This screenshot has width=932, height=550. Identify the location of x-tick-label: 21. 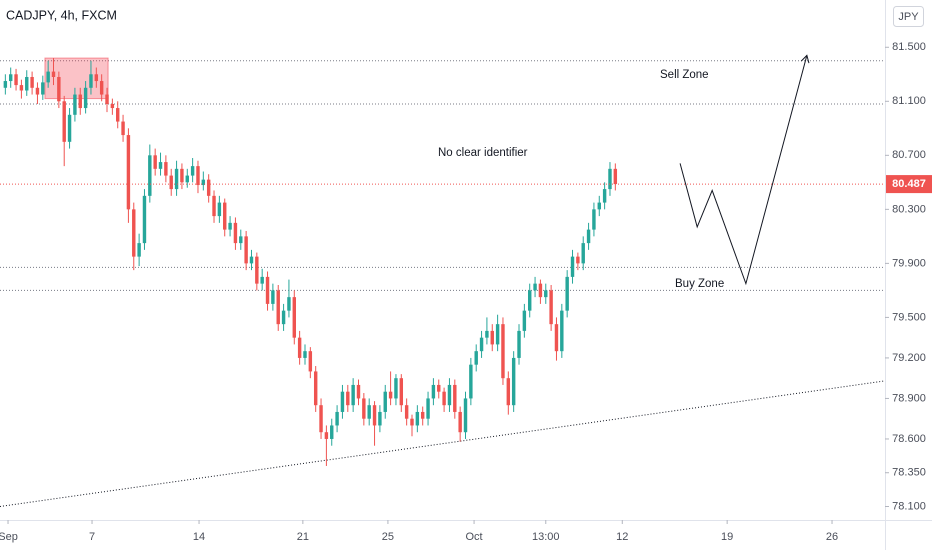
(303, 537).